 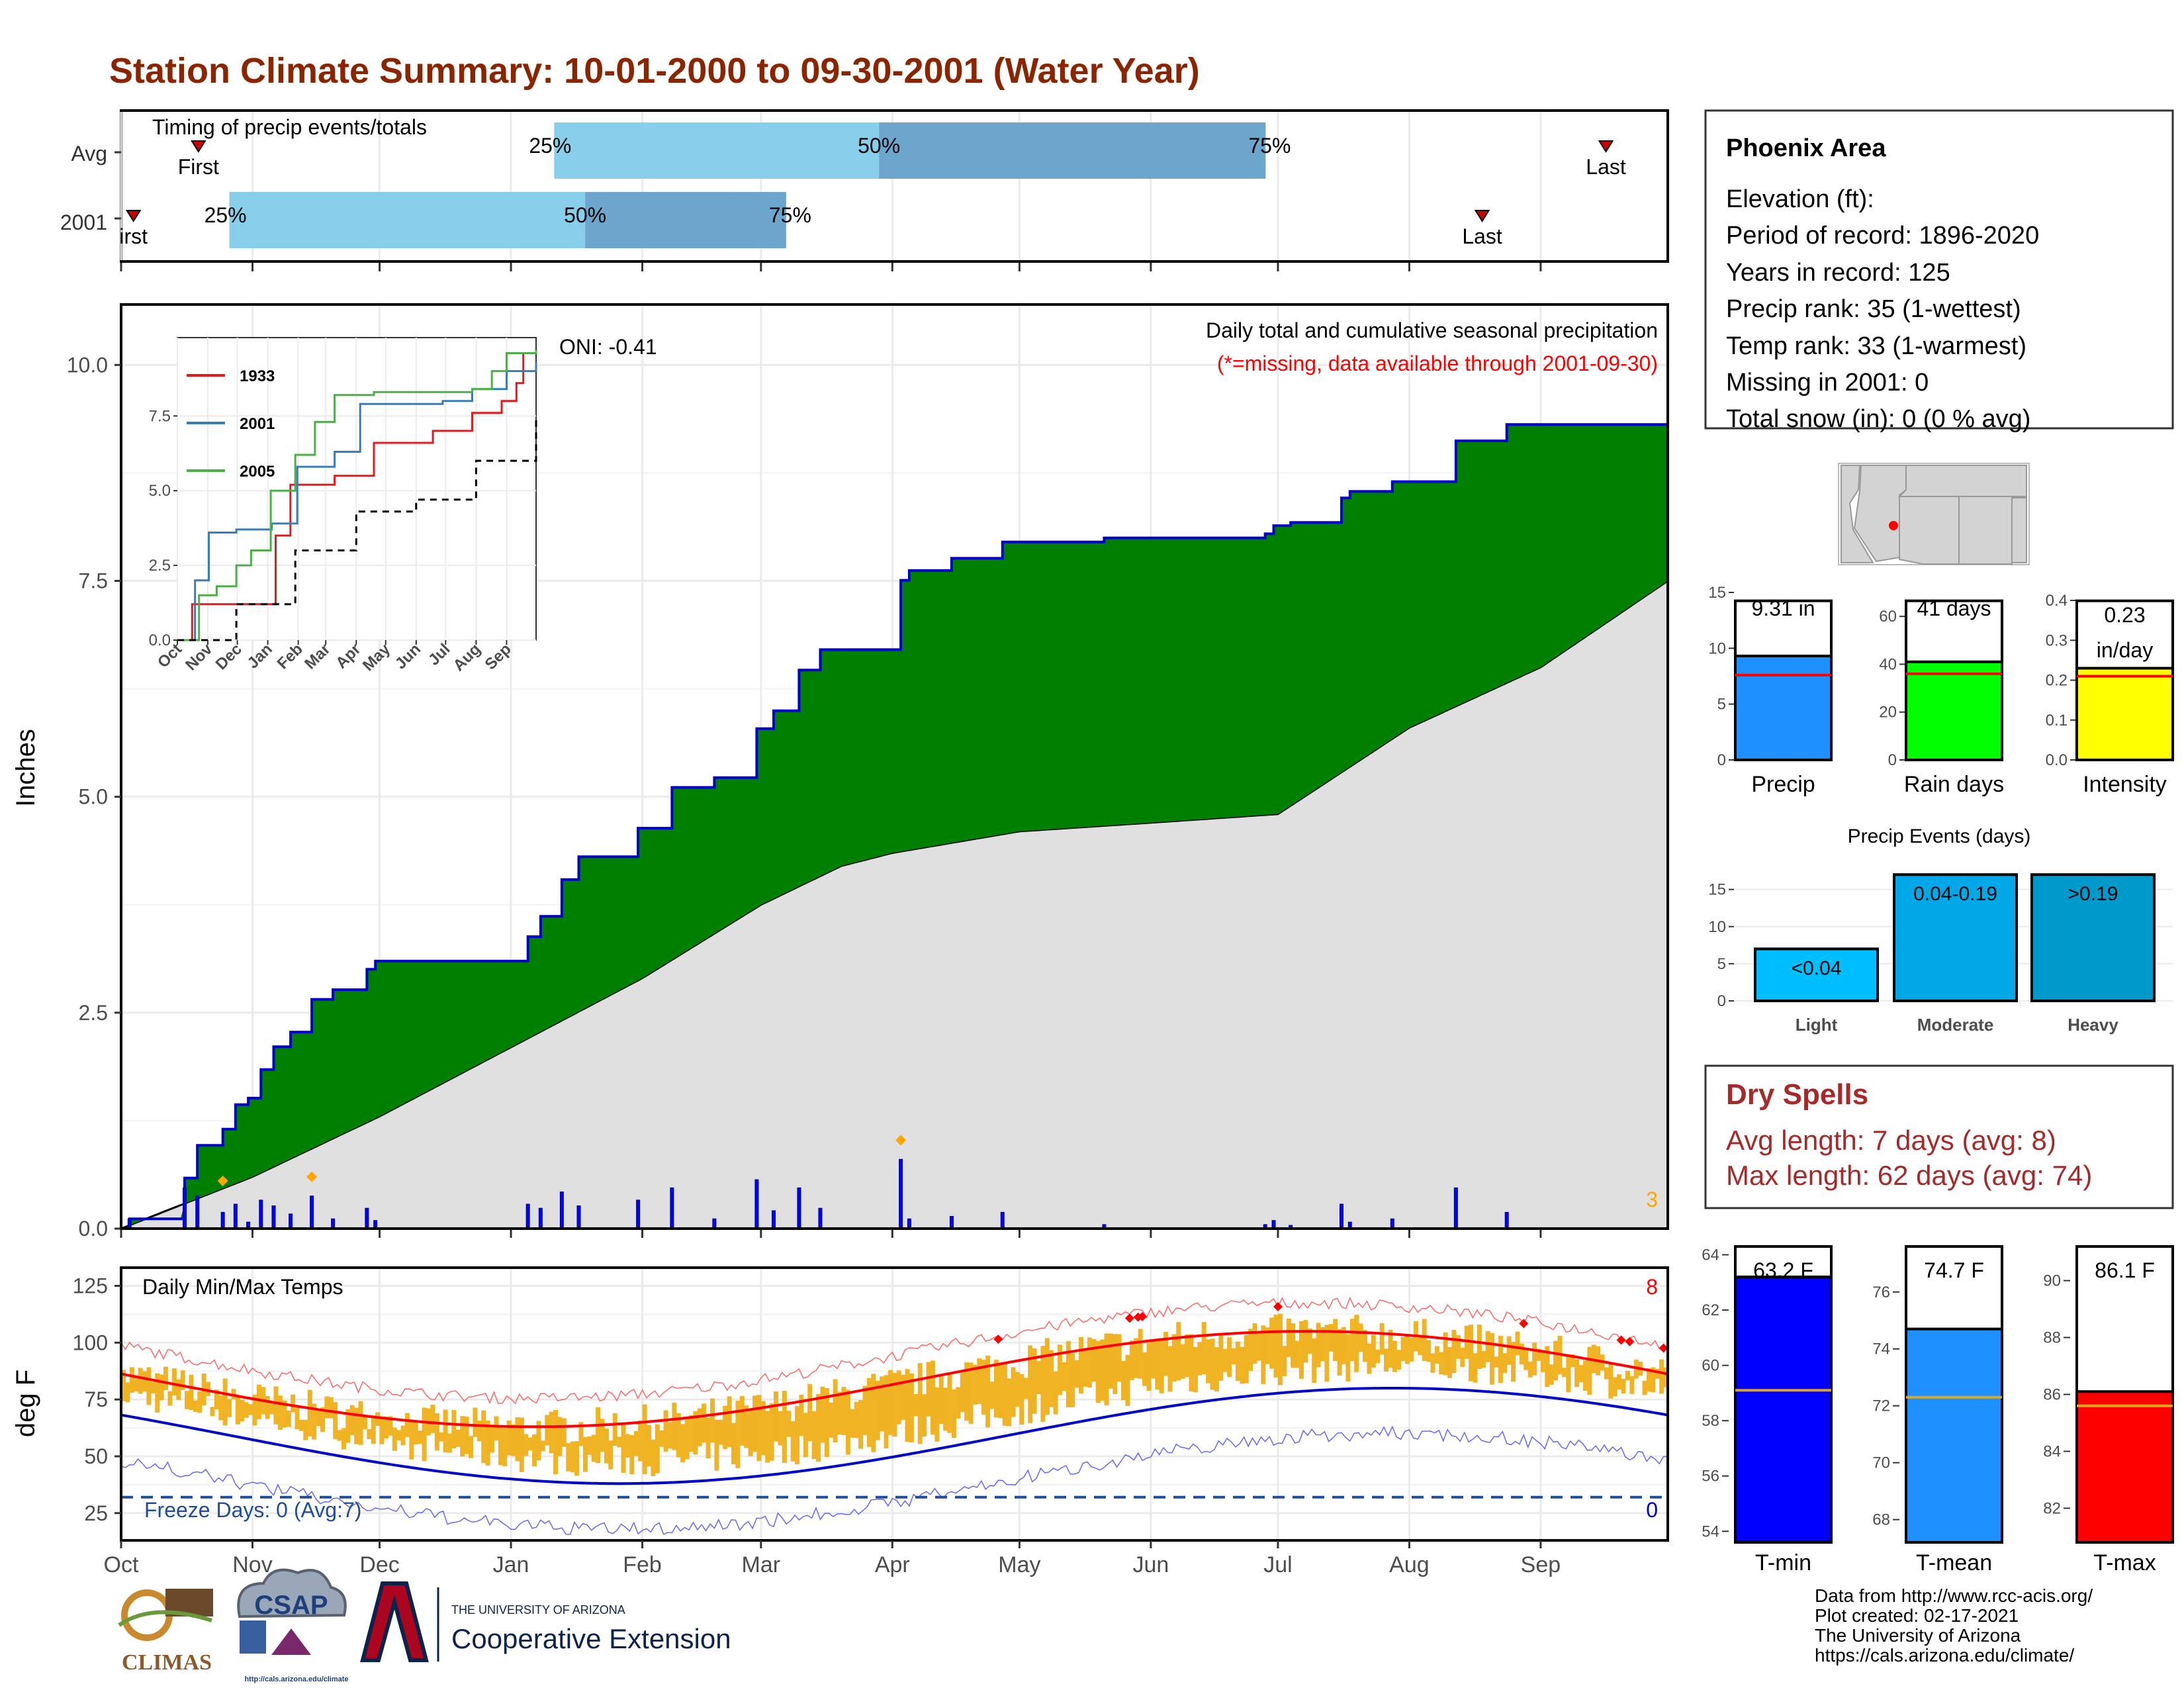 I want to click on dry-spells-title: Dry Spells, so click(x=1797, y=1094).